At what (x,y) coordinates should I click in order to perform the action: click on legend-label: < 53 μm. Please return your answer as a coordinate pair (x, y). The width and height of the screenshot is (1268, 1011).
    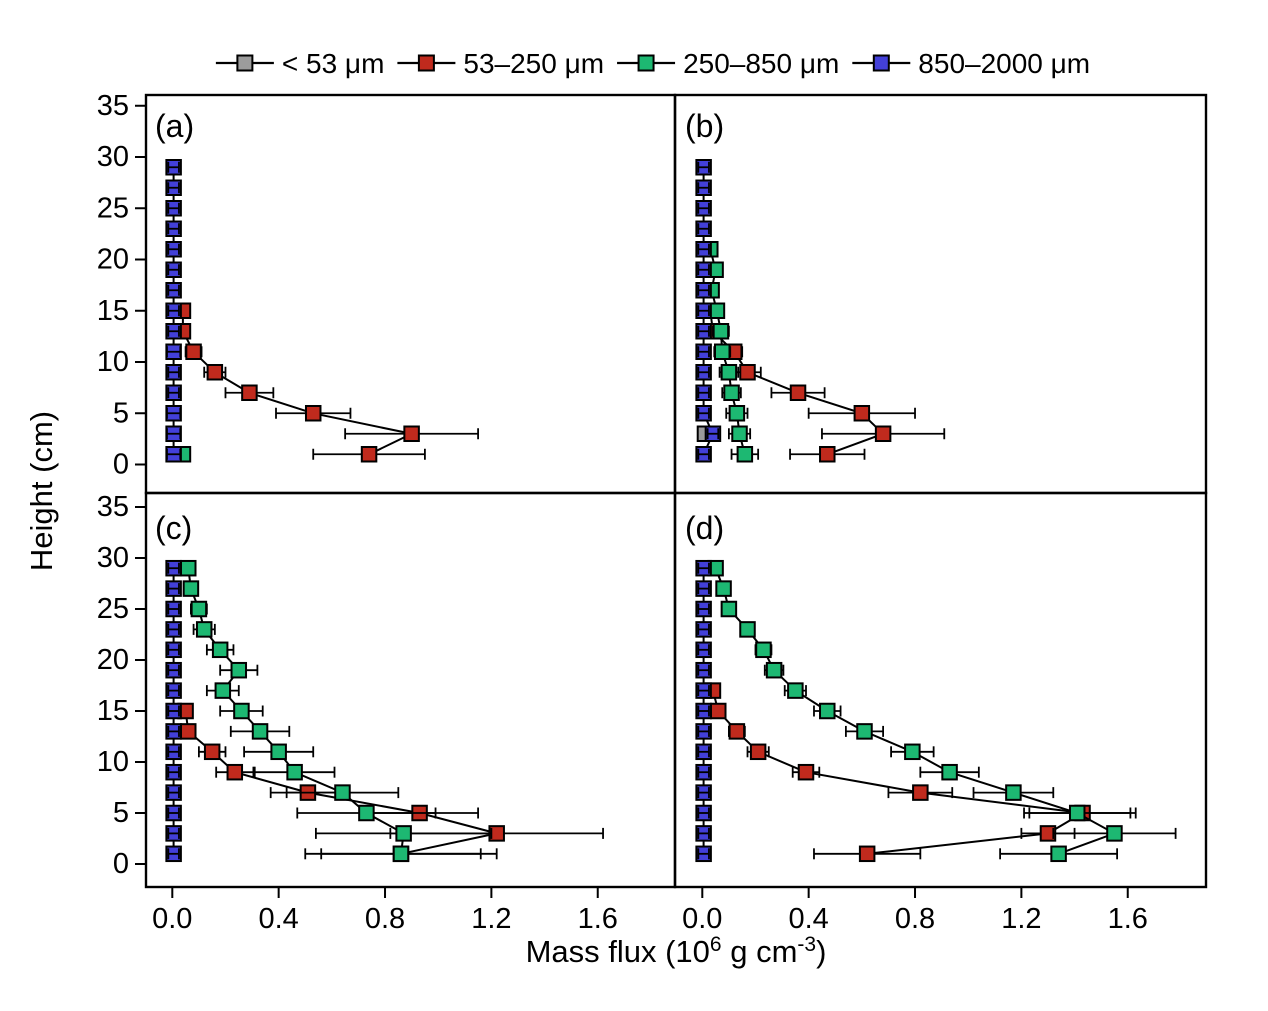
    Looking at the image, I should click on (333, 63).